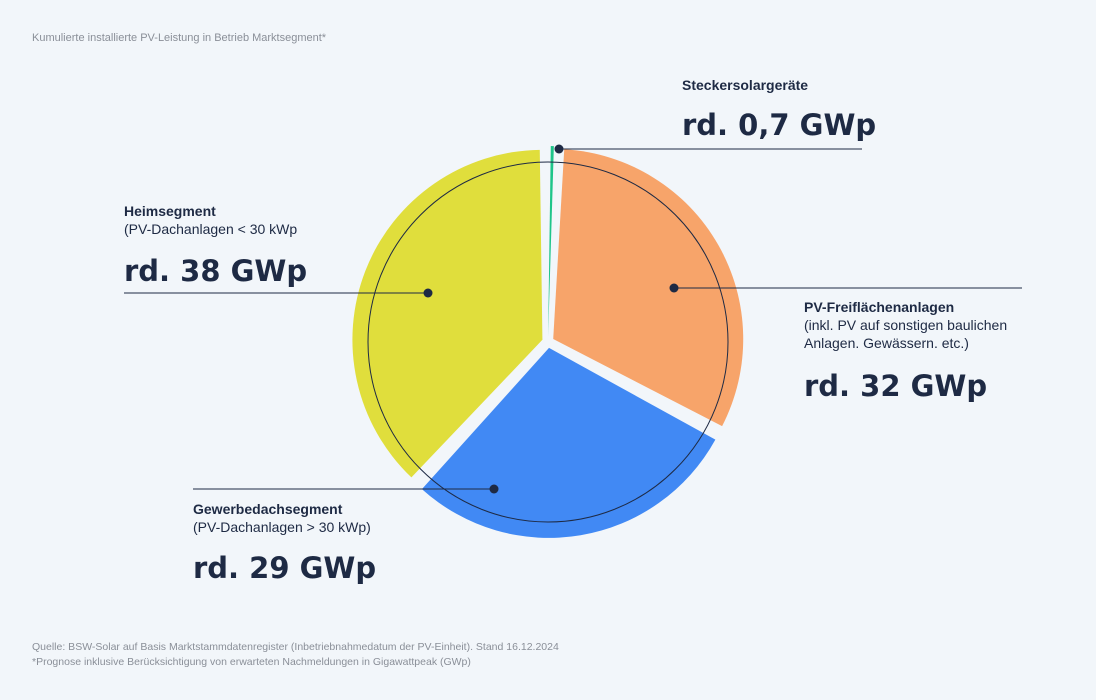  I want to click on slice-subtitle: (PV-Dachanlagen > 30 kWp), so click(282, 527).